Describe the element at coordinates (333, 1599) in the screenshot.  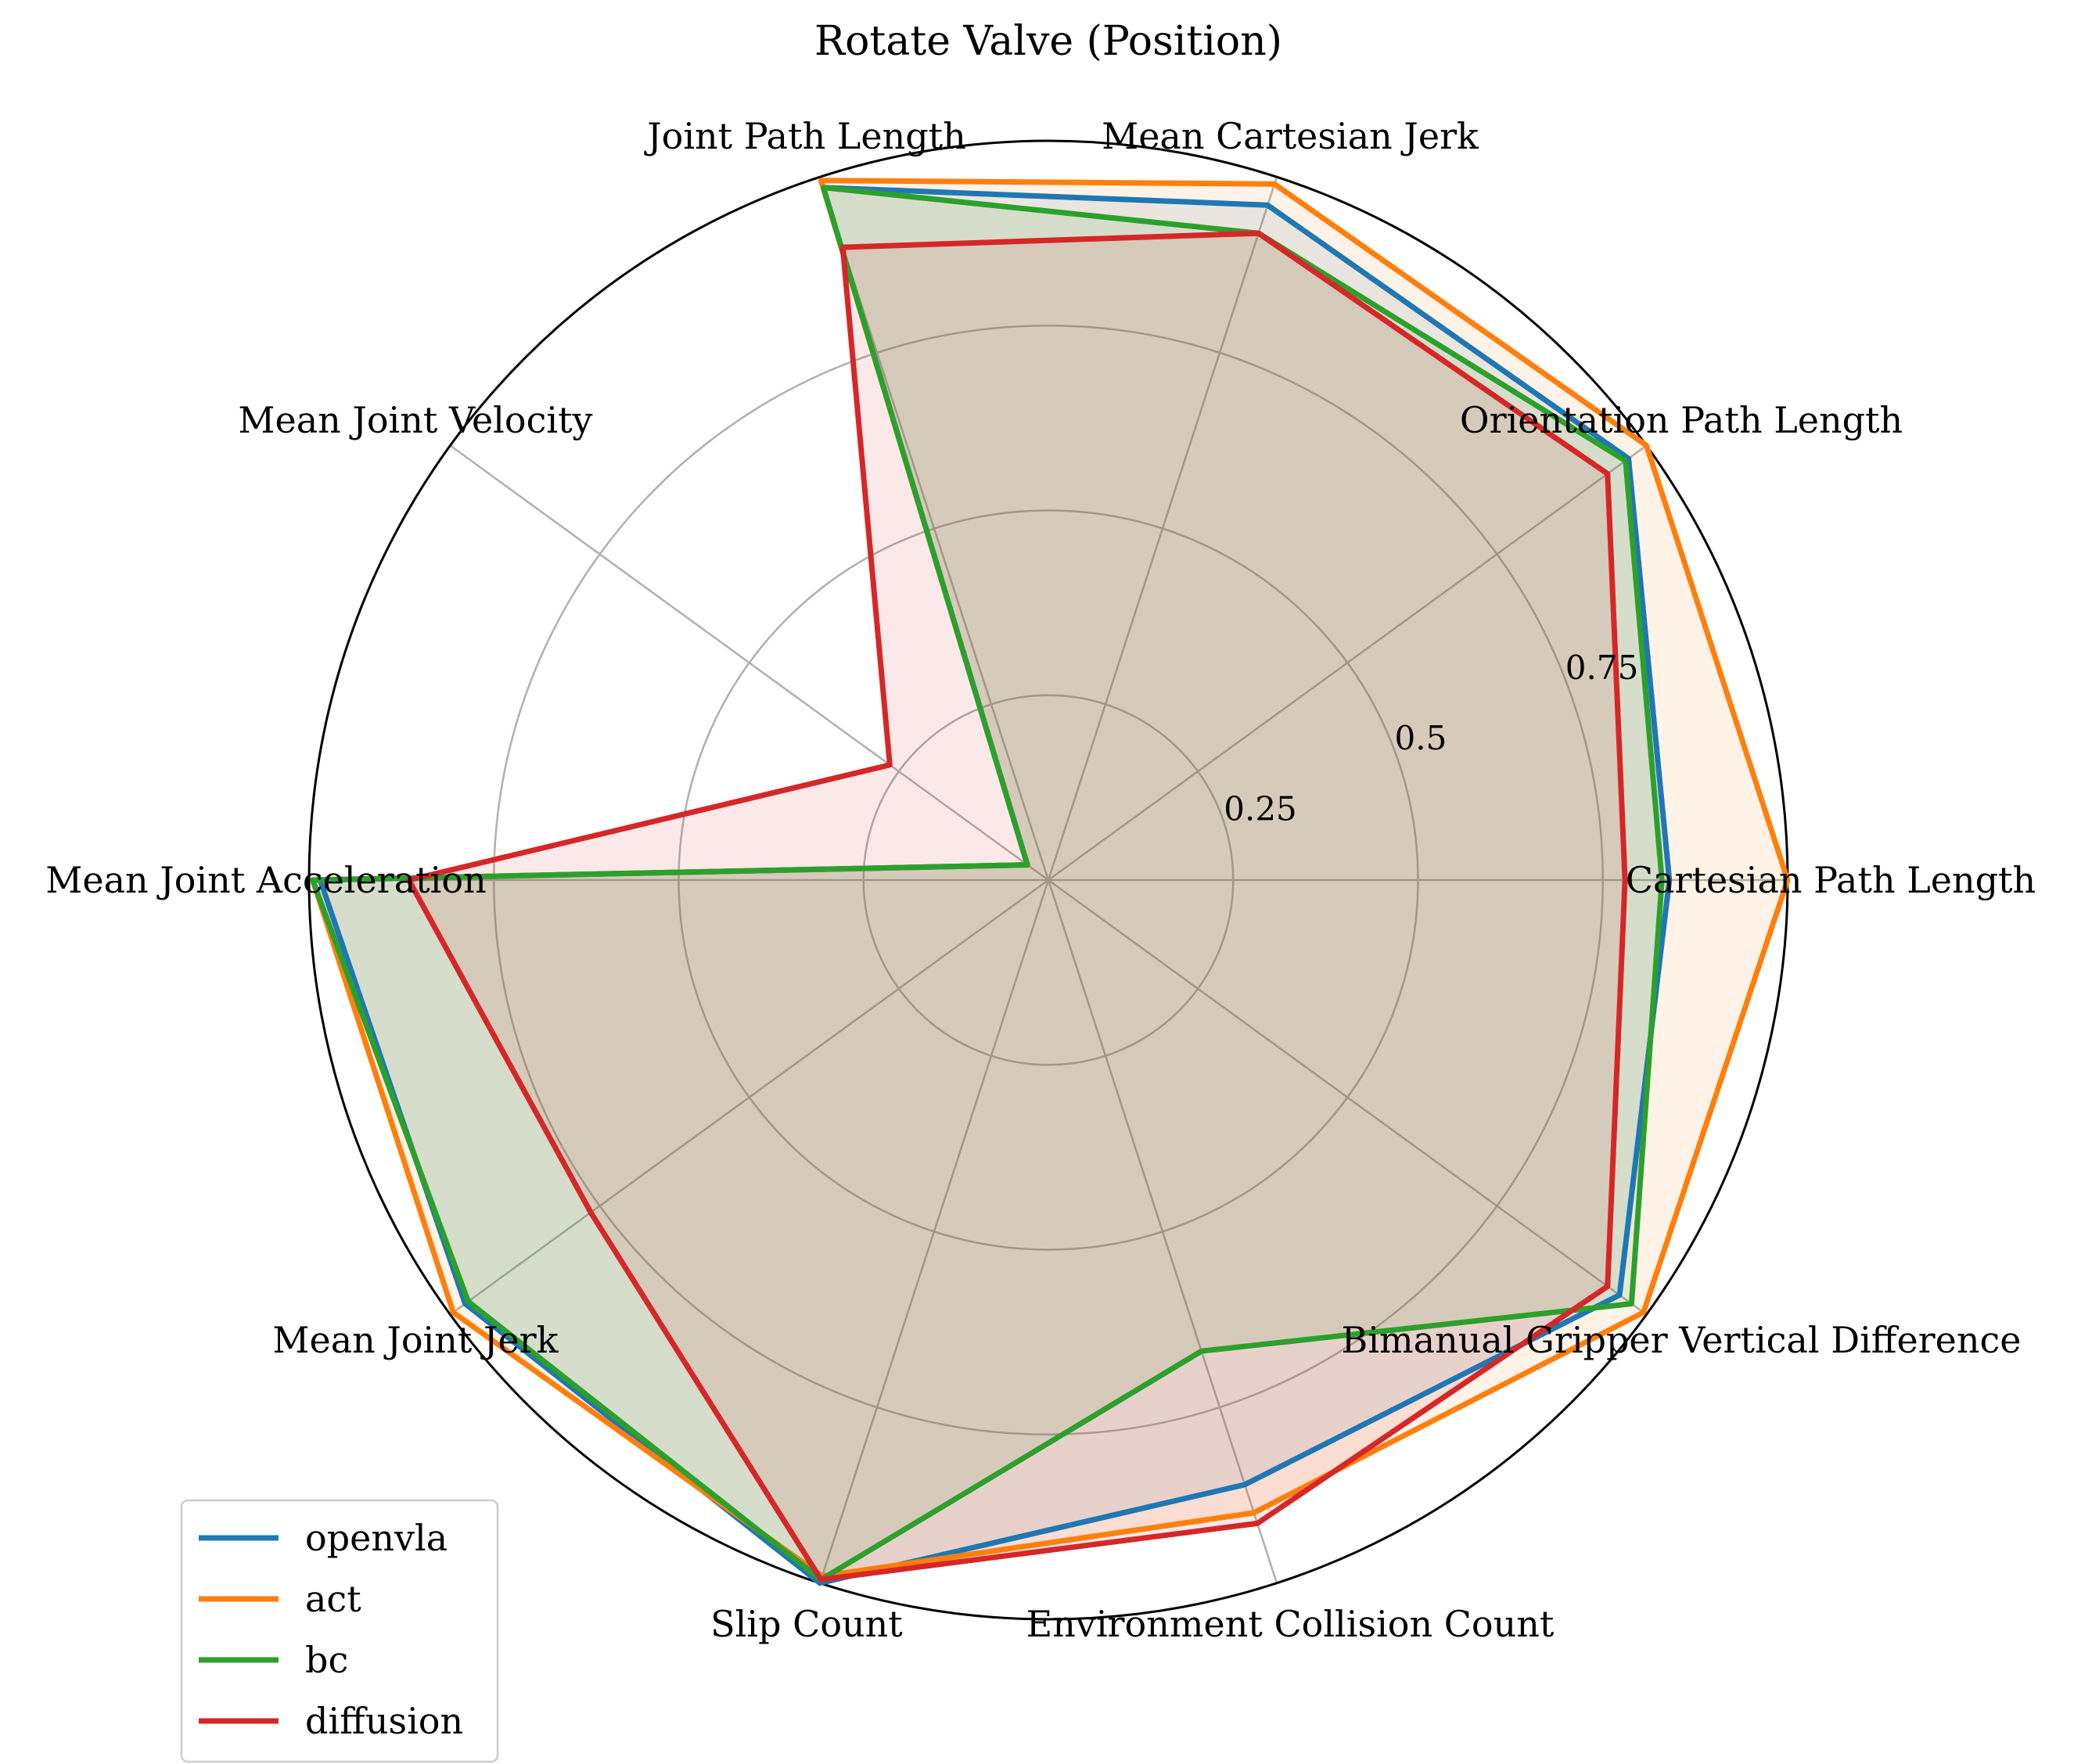
I see `legend-label-act: act` at that location.